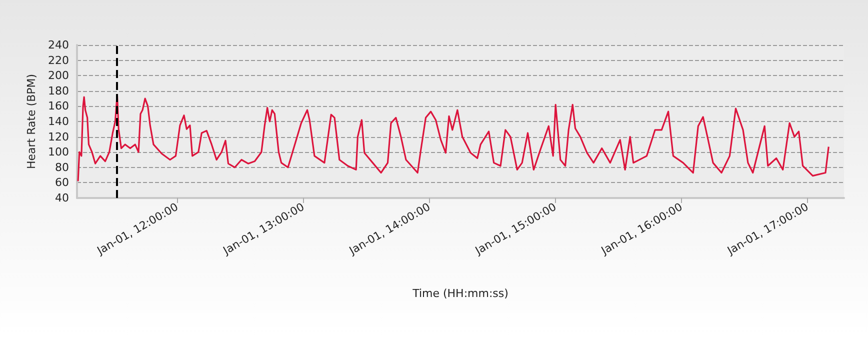 The image size is (868, 338). Describe the element at coordinates (58, 60) in the screenshot. I see `y-tick-label: 220` at that location.